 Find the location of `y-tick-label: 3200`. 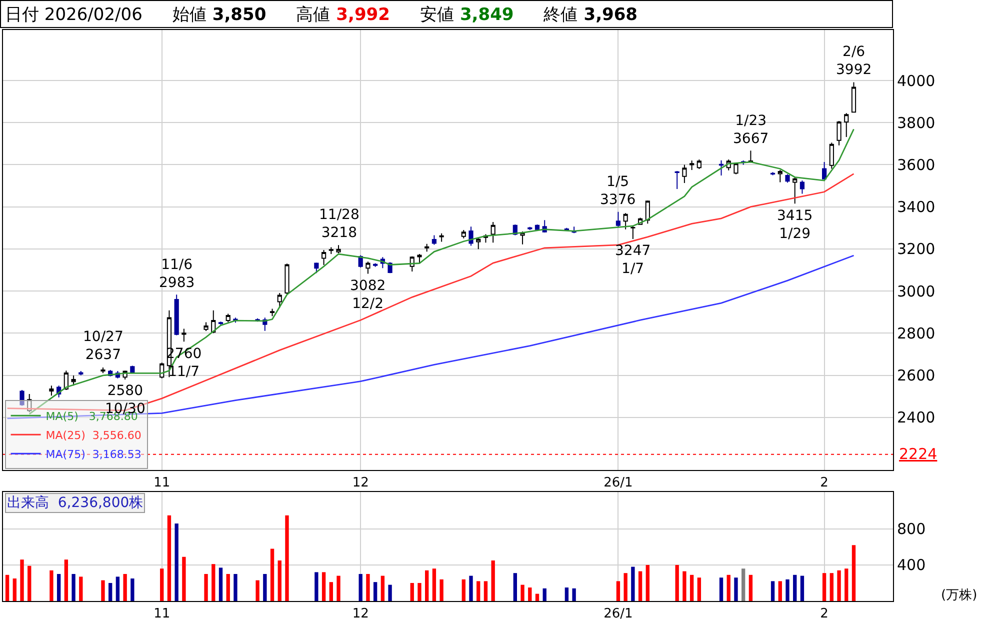

y-tick-label: 3200 is located at coordinates (916, 249).